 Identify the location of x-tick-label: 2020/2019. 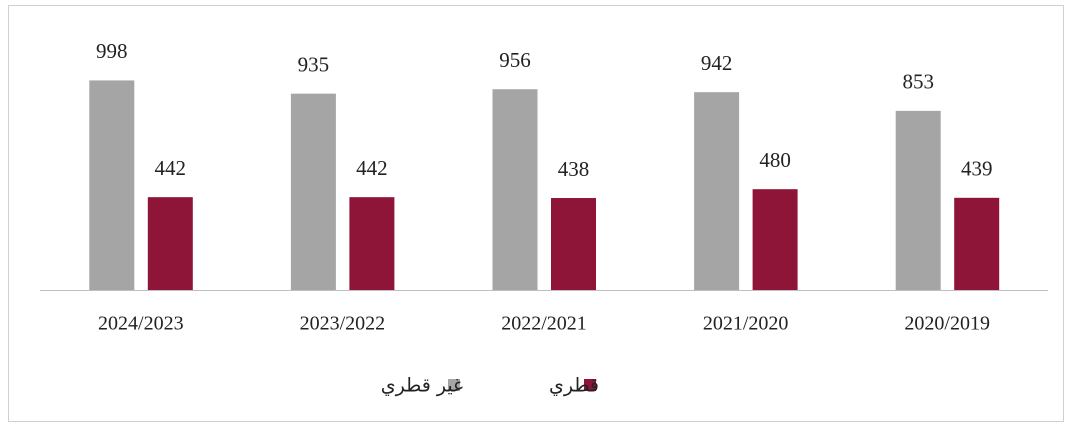
(947, 324).